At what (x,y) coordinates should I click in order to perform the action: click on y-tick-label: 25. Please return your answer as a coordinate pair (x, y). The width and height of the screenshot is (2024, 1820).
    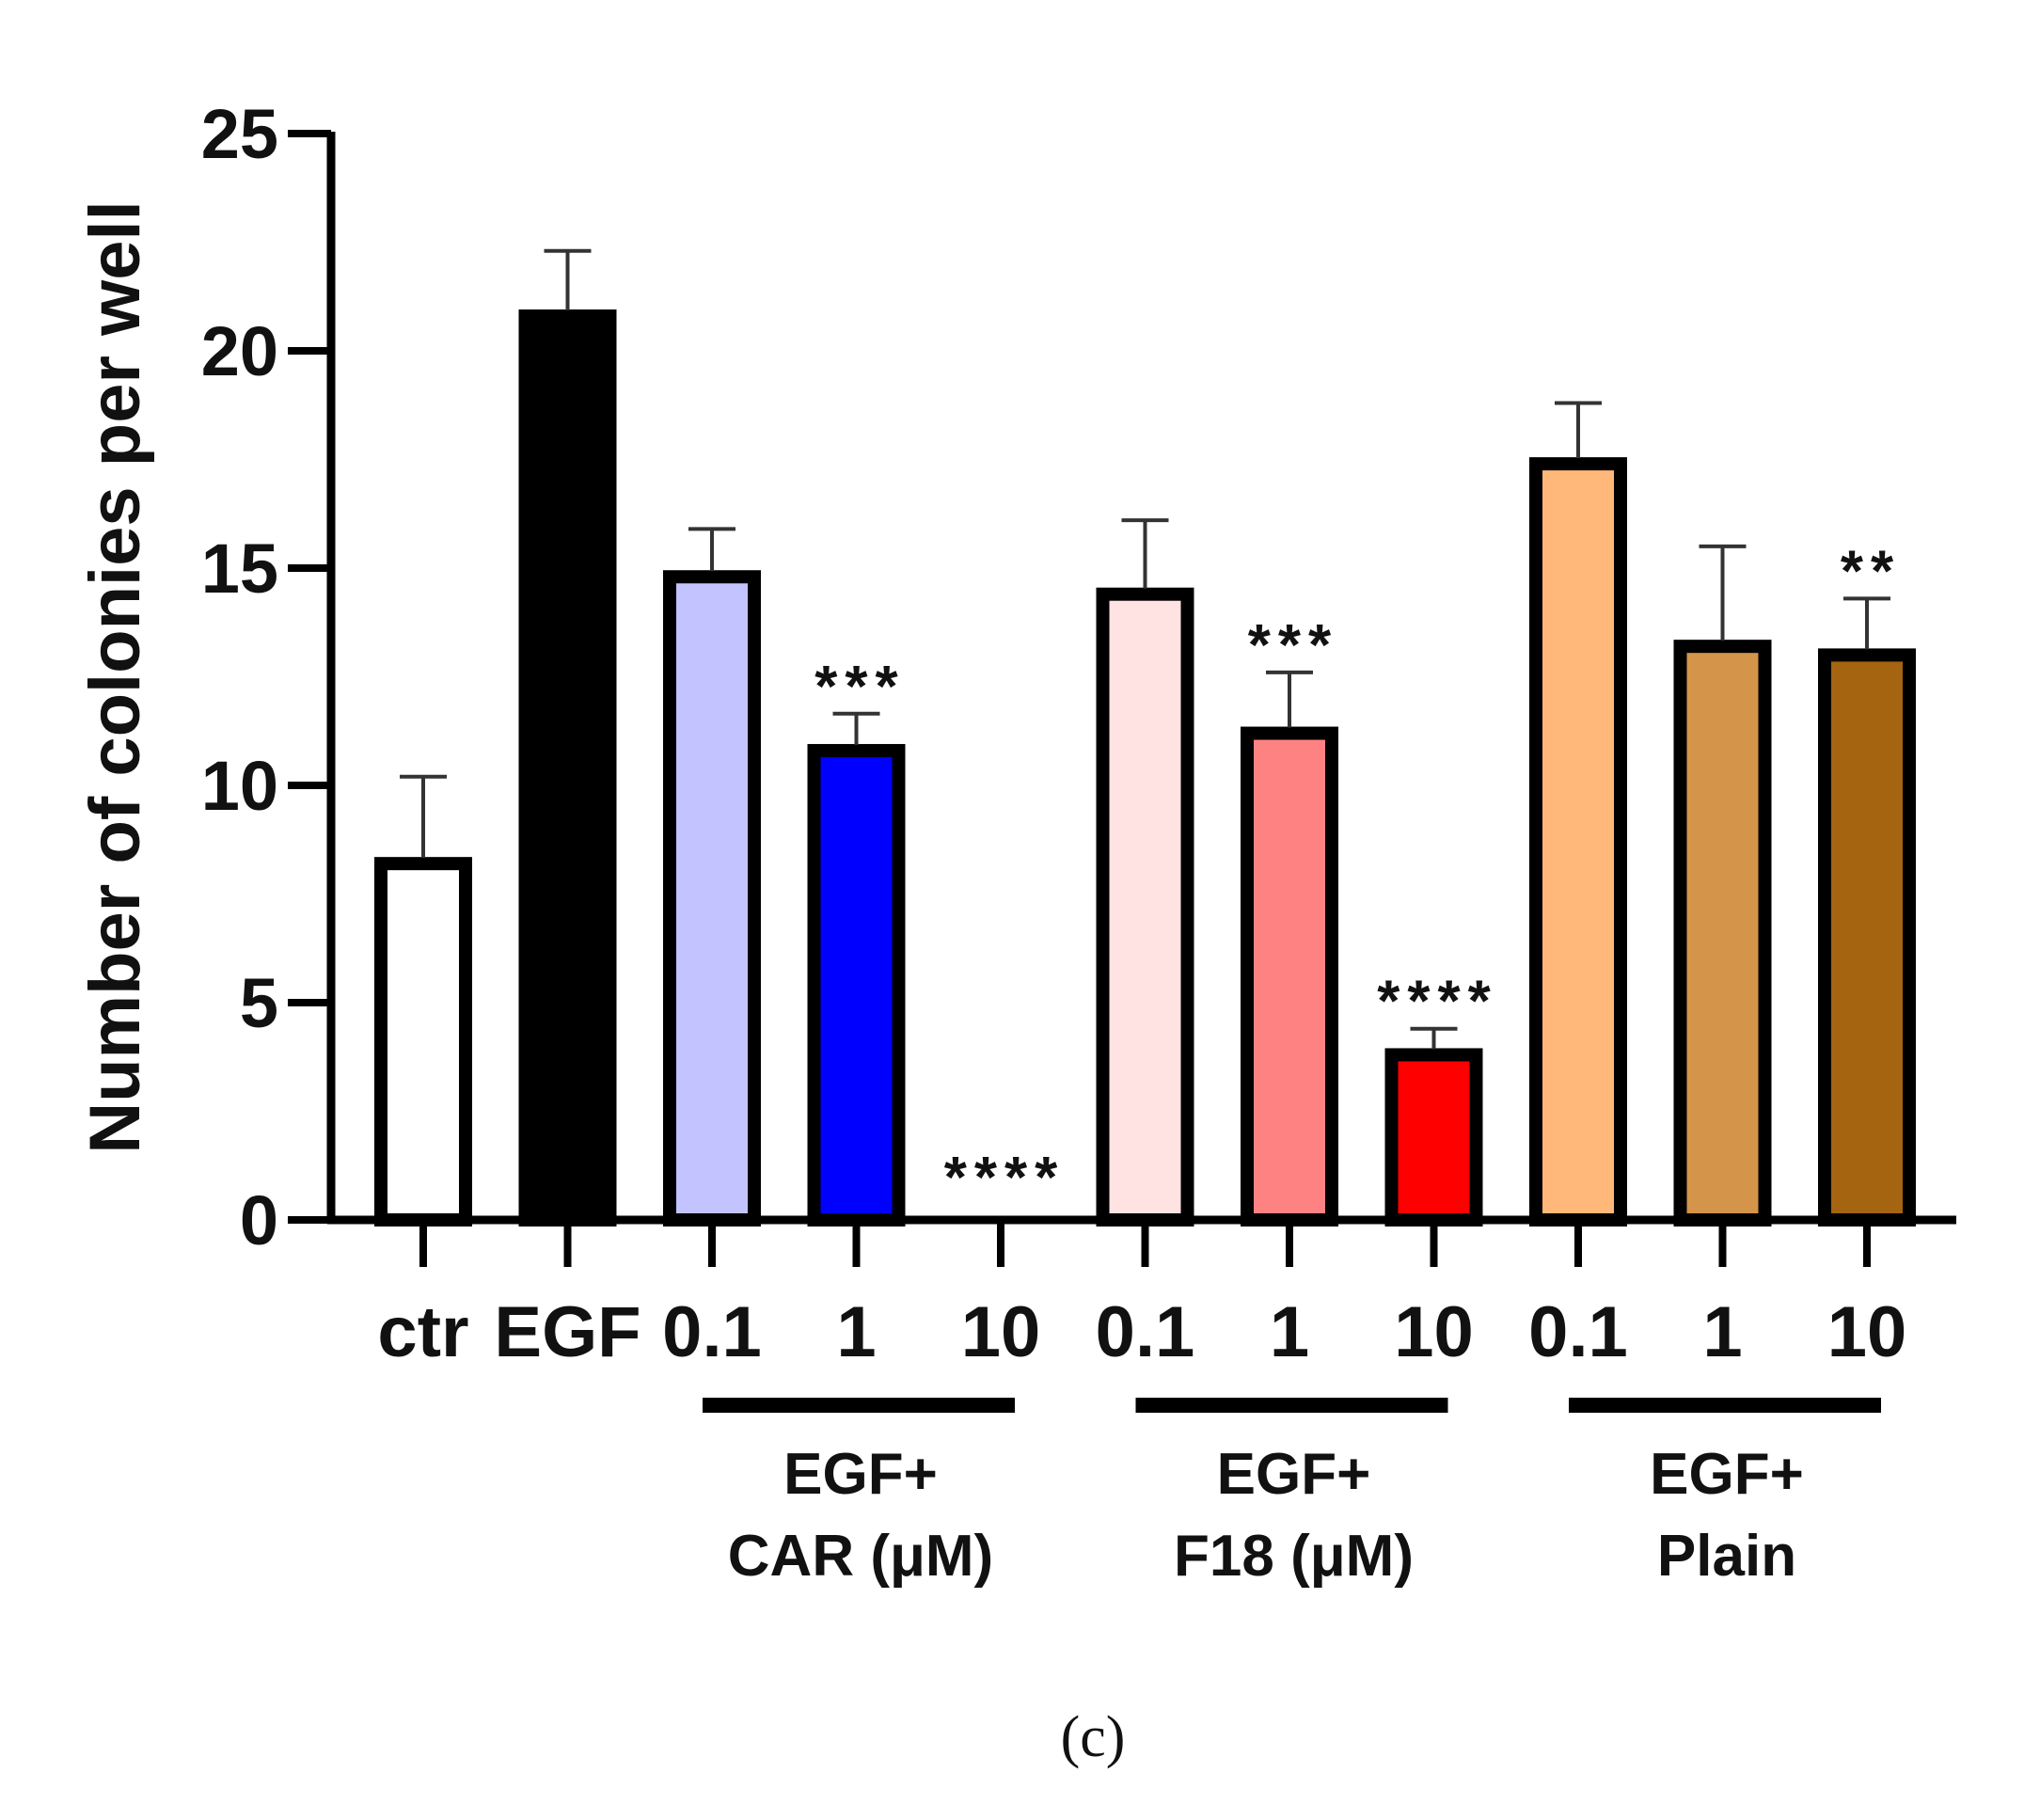
    Looking at the image, I should click on (240, 134).